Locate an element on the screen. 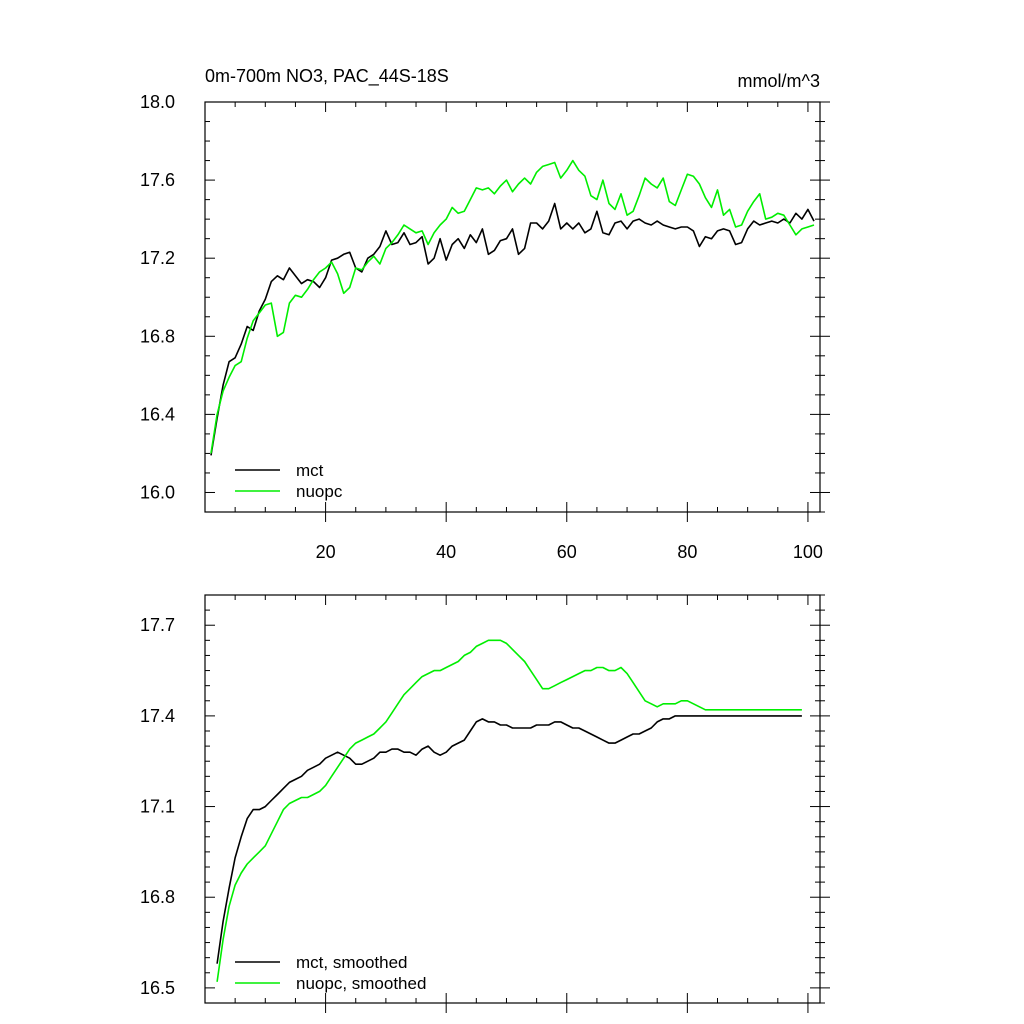 The image size is (1024, 1024). series-line-mct is located at coordinates (512, 329).